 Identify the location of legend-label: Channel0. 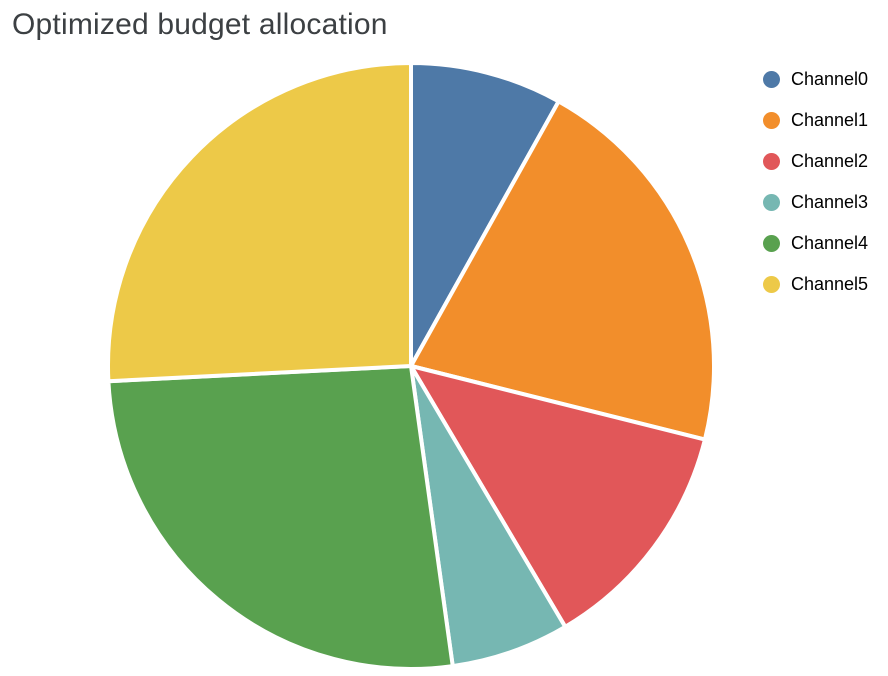
(830, 79).